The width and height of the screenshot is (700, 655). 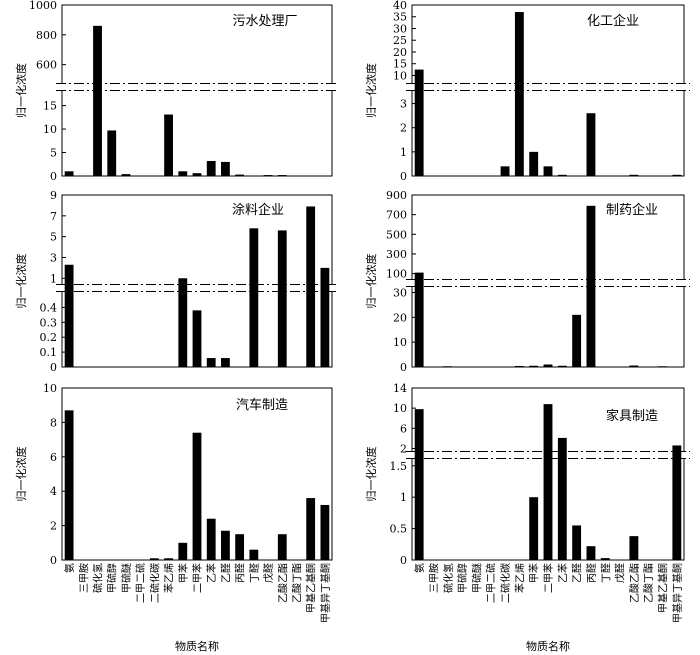 I want to click on y-tick-label: 5, so click(x=53, y=153).